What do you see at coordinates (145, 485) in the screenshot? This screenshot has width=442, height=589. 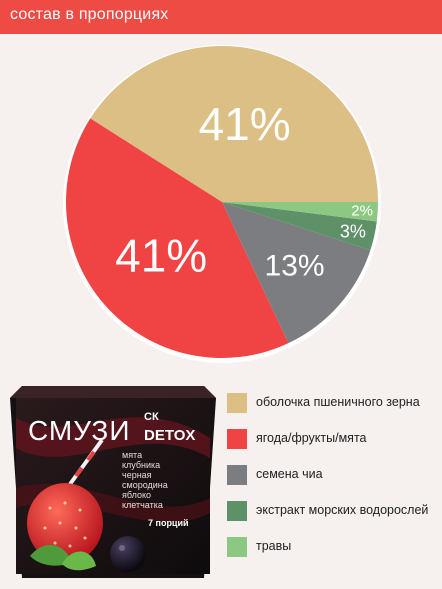 I see `product-ingredient: смородина` at bounding box center [145, 485].